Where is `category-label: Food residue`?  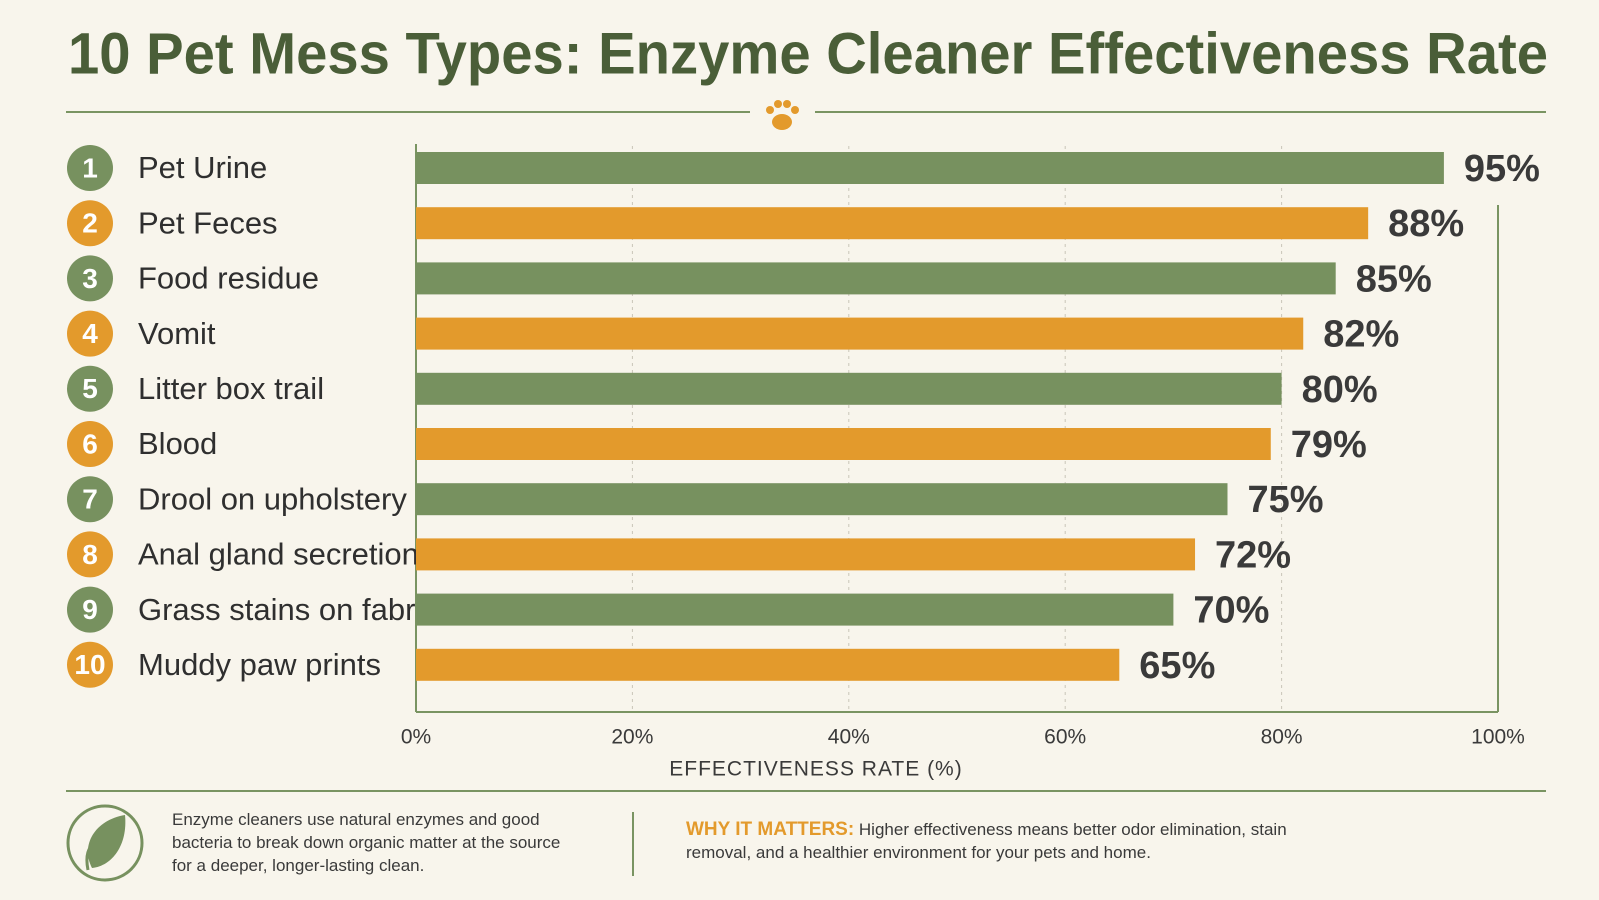 category-label: Food residue is located at coordinates (228, 278).